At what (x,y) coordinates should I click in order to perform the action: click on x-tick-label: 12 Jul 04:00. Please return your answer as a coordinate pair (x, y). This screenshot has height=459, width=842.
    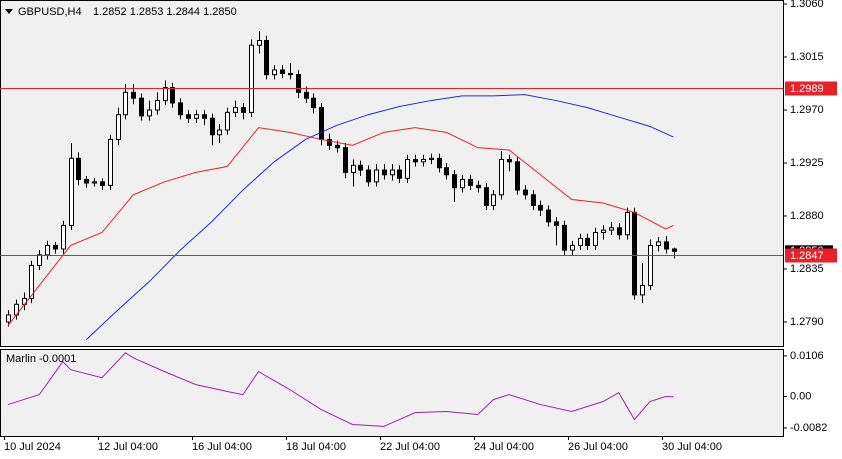
    Looking at the image, I should click on (128, 447).